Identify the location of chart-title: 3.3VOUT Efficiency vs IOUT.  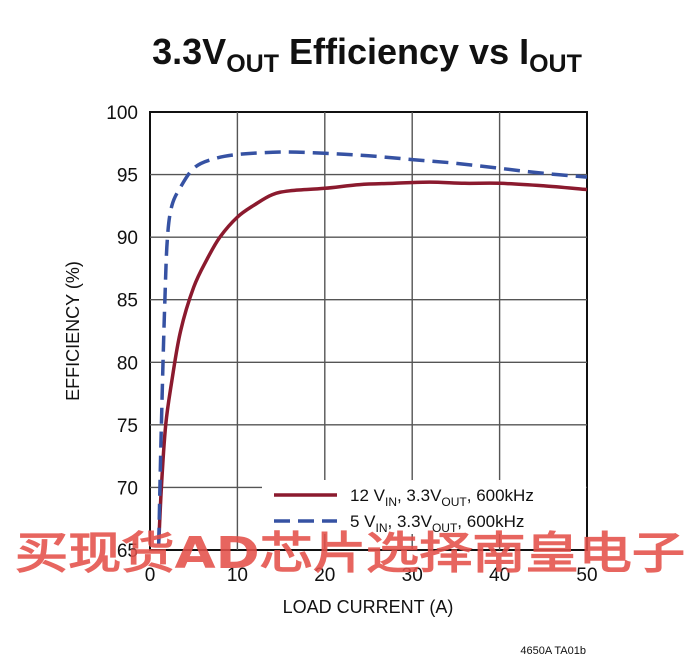
(367, 54).